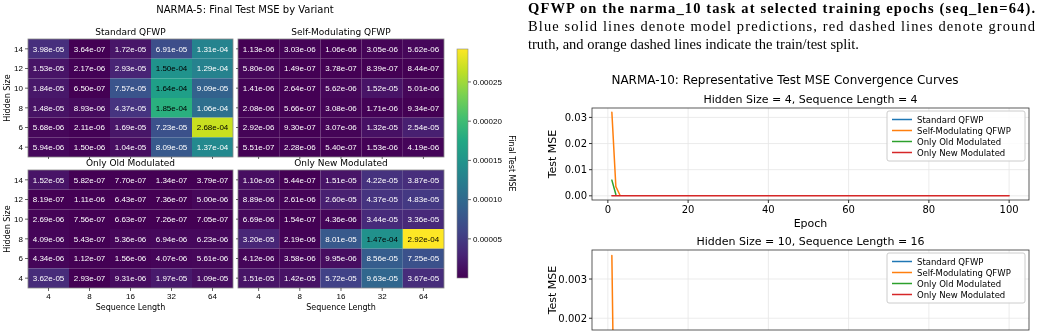  What do you see at coordinates (89, 180) in the screenshot?
I see `data-label: 5.82e-07` at bounding box center [89, 180].